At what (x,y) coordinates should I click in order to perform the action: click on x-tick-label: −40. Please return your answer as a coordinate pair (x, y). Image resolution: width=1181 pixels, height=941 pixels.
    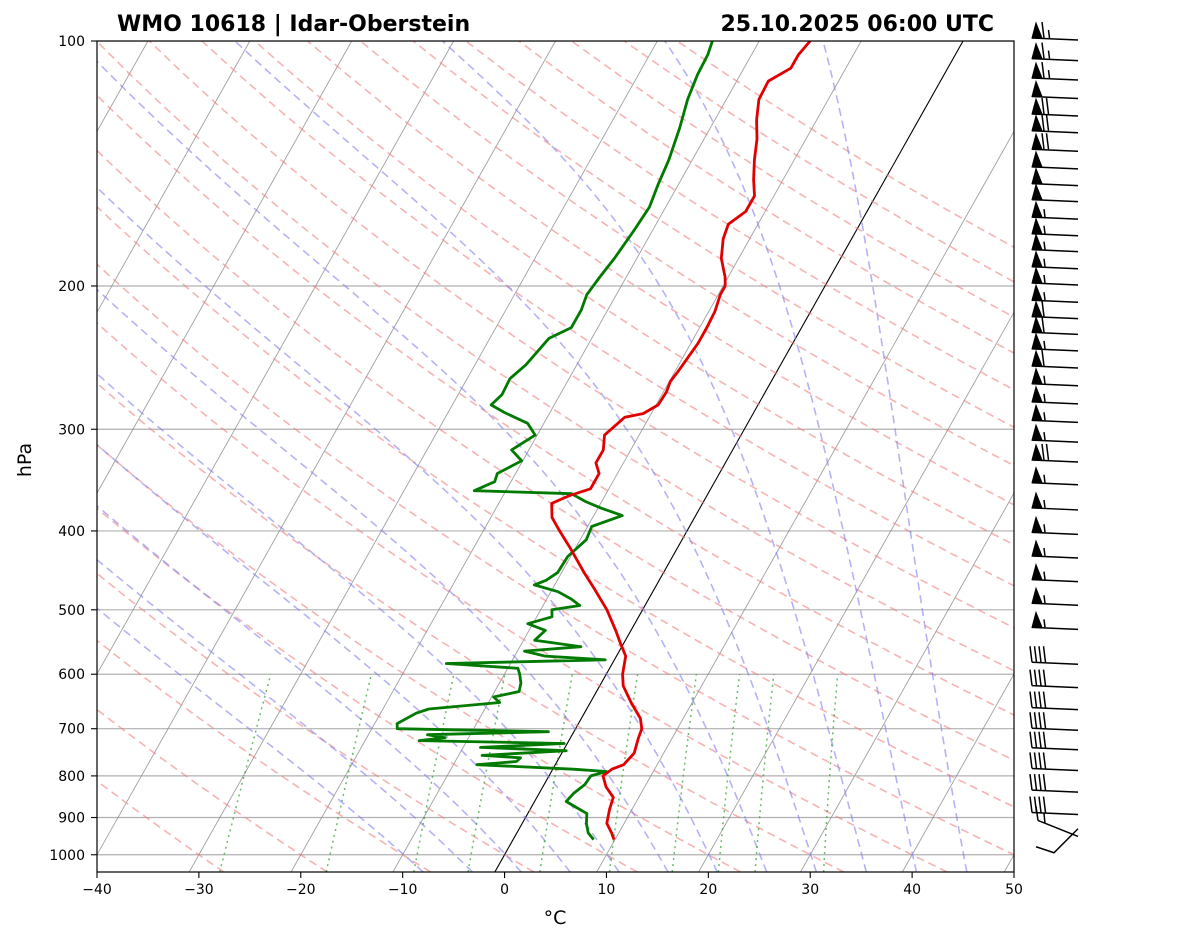
    Looking at the image, I should click on (97, 890).